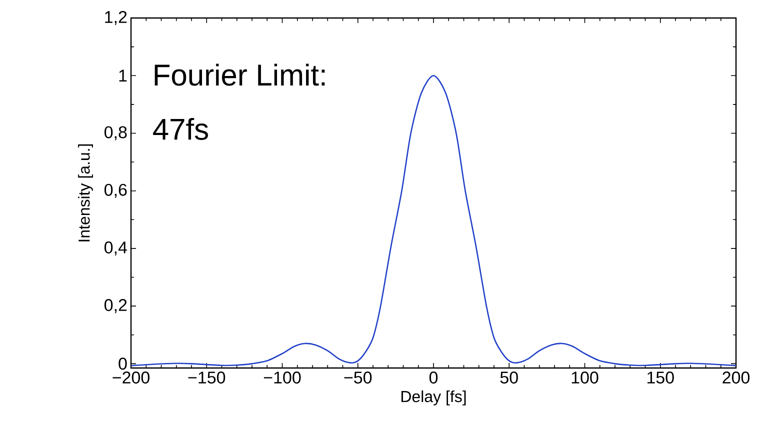  I want to click on y-tick-label: 0,8, so click(115, 133).